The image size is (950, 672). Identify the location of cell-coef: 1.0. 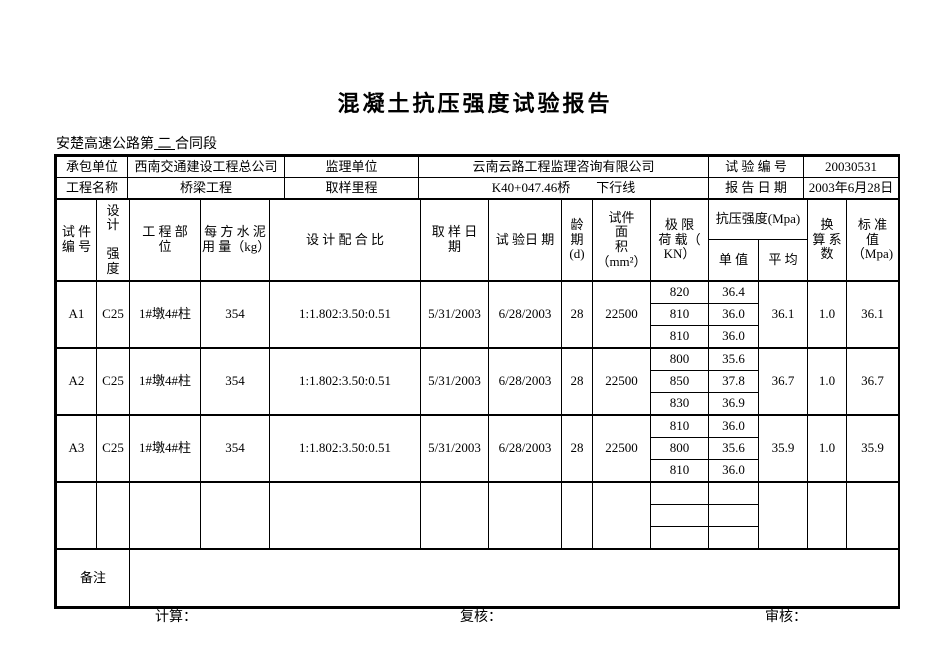
(827, 448).